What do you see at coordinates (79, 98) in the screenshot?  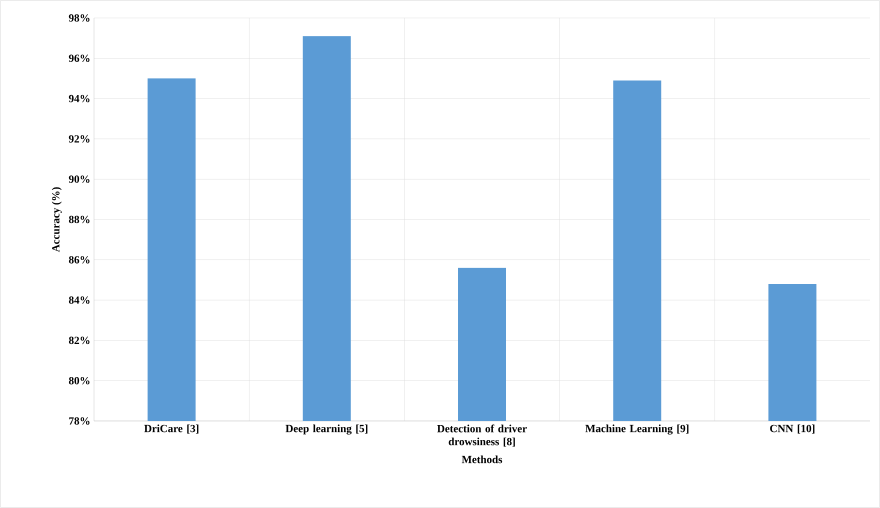 I see `y-tick-label: 94%` at bounding box center [79, 98].